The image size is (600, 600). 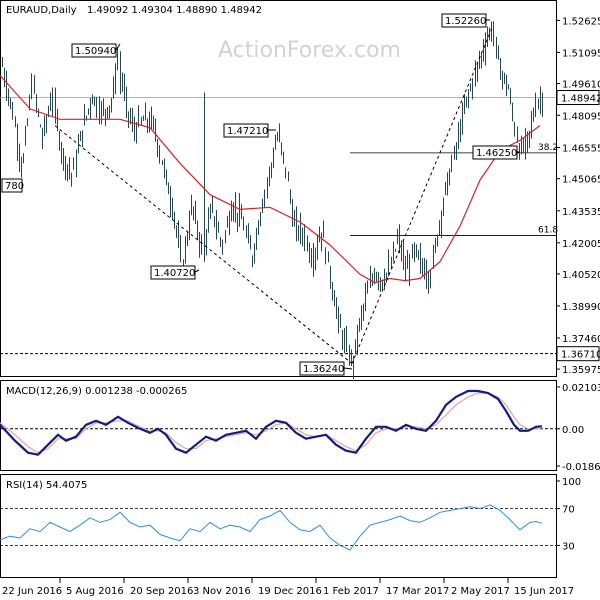 What do you see at coordinates (290, 591) in the screenshot?
I see `x-tick-label: 19 Dec 2016` at bounding box center [290, 591].